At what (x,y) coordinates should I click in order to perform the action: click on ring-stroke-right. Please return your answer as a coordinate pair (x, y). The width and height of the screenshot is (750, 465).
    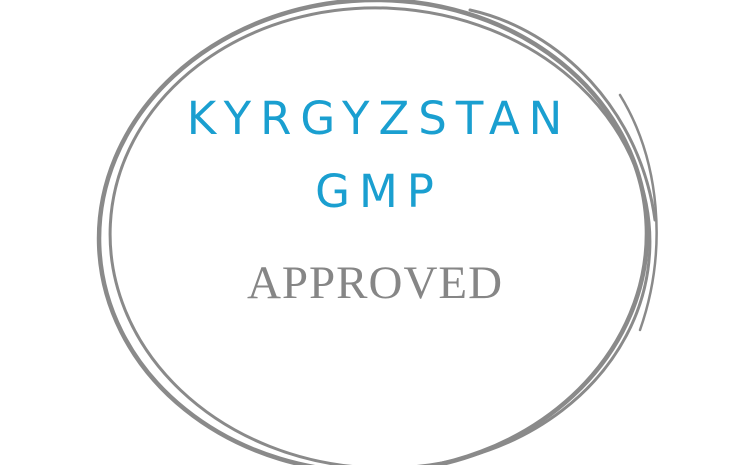
    Looking at the image, I should click on (638, 212).